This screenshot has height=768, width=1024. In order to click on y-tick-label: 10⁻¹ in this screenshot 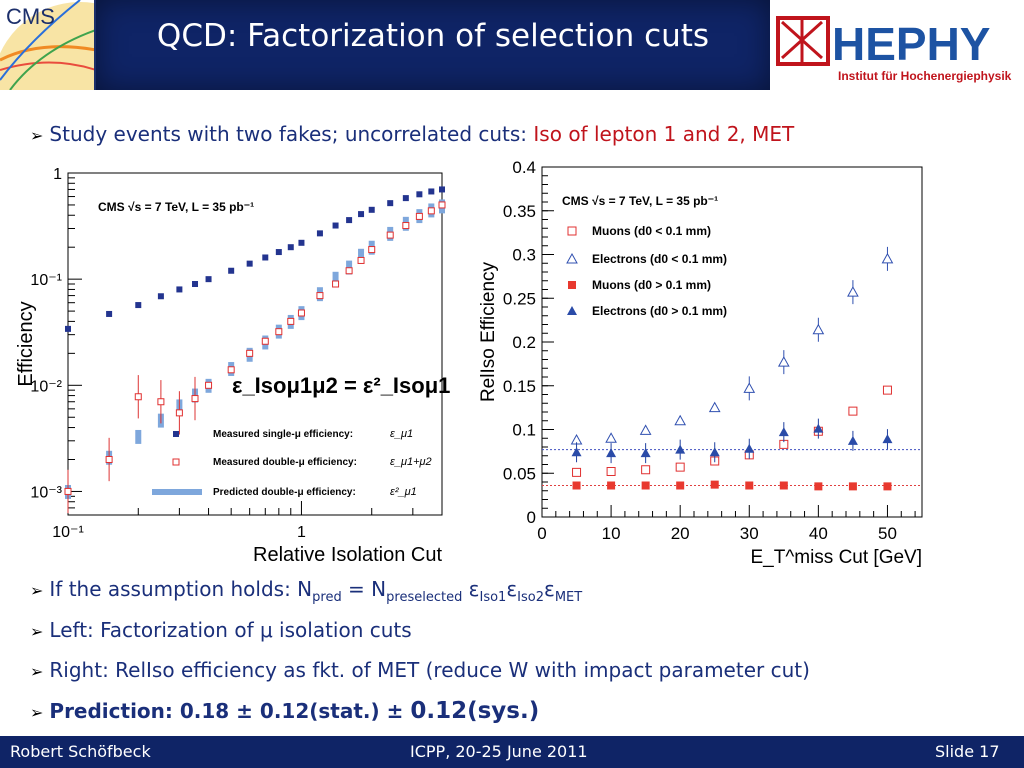, I will do `click(46, 280)`.